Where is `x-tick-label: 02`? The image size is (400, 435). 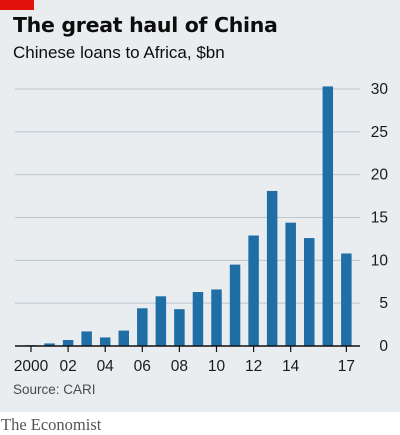 x-tick-label: 02 is located at coordinates (67, 366).